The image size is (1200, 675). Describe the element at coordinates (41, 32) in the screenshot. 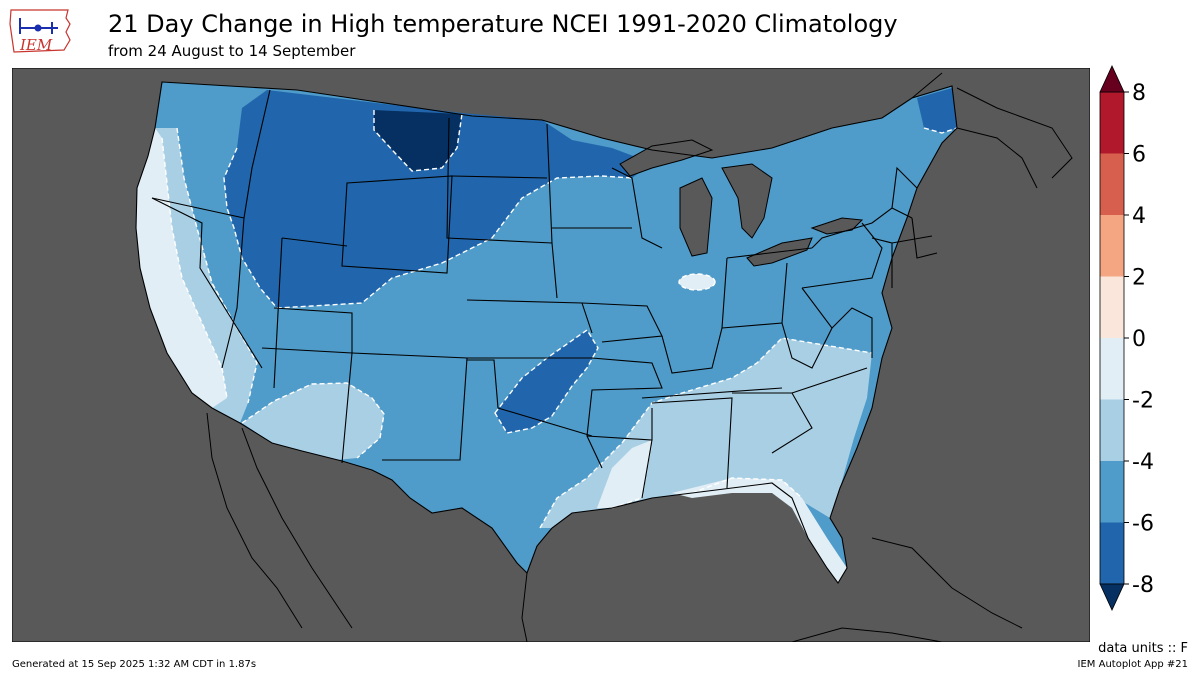

I see `iem-logo: IEM` at that location.